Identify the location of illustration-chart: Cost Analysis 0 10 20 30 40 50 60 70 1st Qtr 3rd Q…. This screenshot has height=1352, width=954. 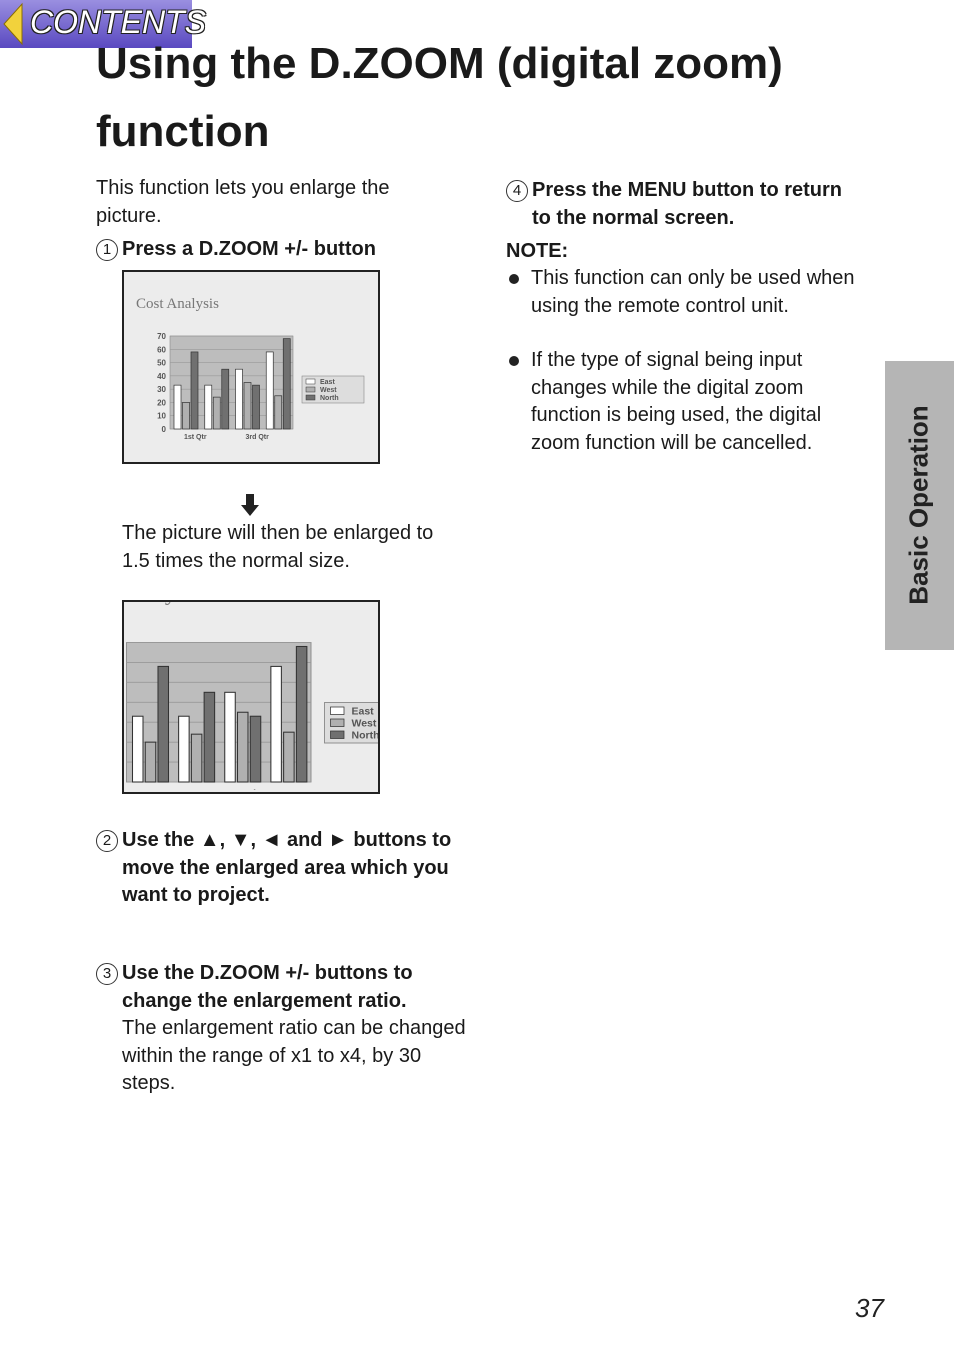
(250, 368).